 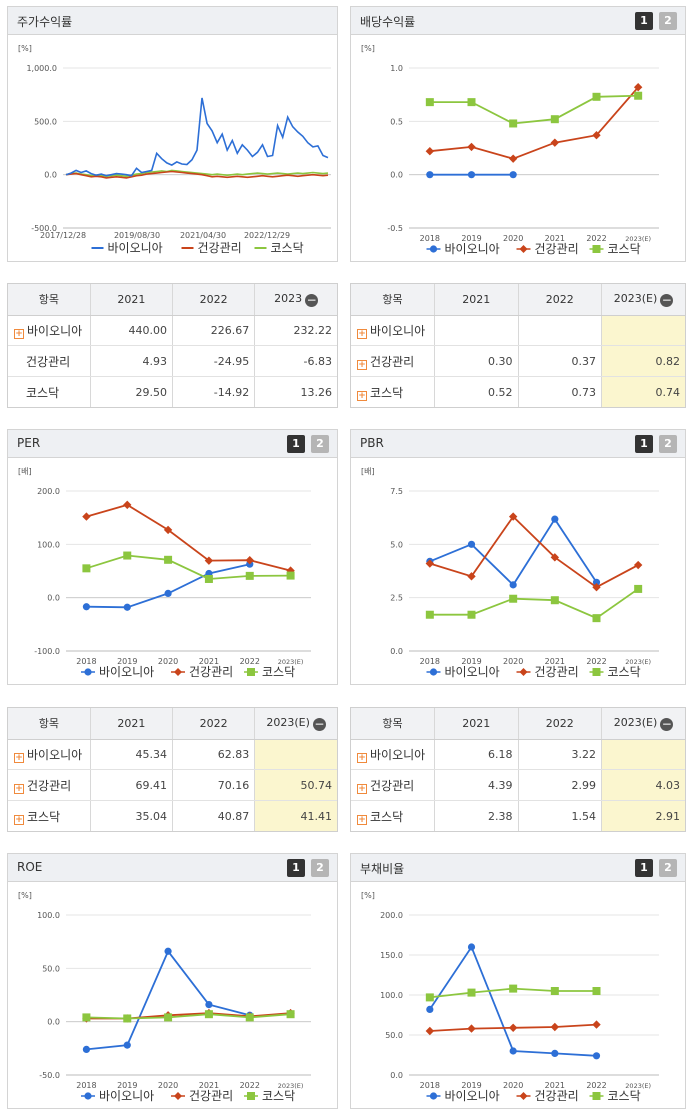 I want to click on table-cell: 2.99, so click(x=560, y=785).